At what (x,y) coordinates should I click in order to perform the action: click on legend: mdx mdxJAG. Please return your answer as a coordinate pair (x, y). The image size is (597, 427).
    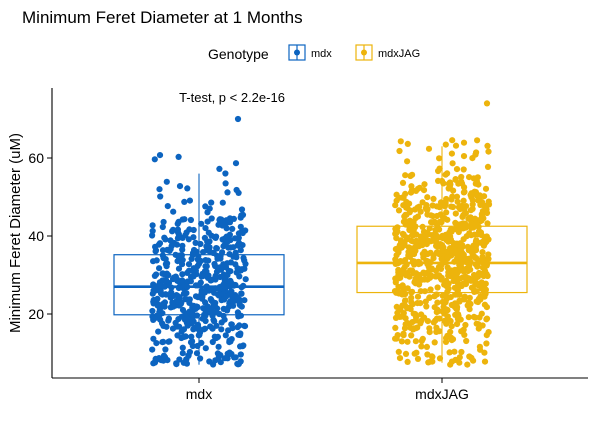
    Looking at the image, I should click on (354, 52).